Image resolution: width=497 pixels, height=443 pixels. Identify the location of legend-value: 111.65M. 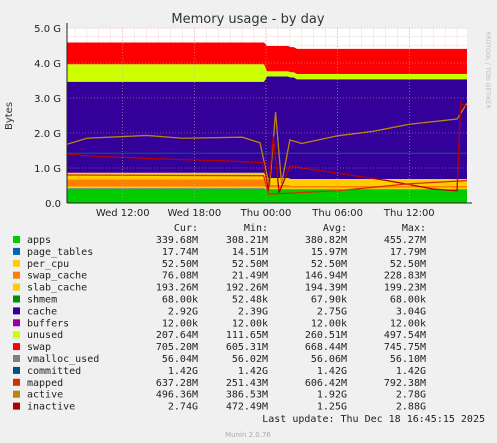
(247, 335).